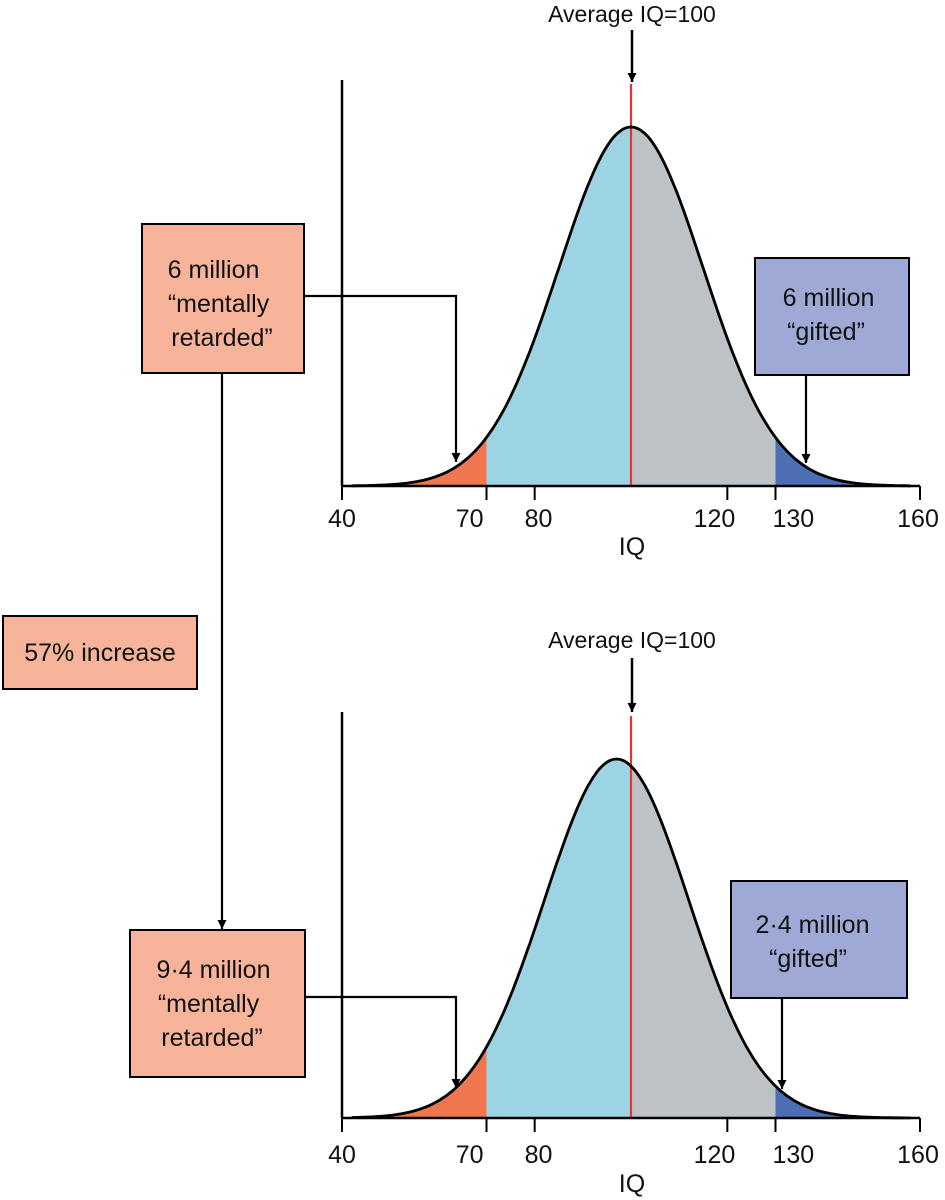  Describe the element at coordinates (715, 519) in the screenshot. I see `top-tick-label-120: 120` at that location.